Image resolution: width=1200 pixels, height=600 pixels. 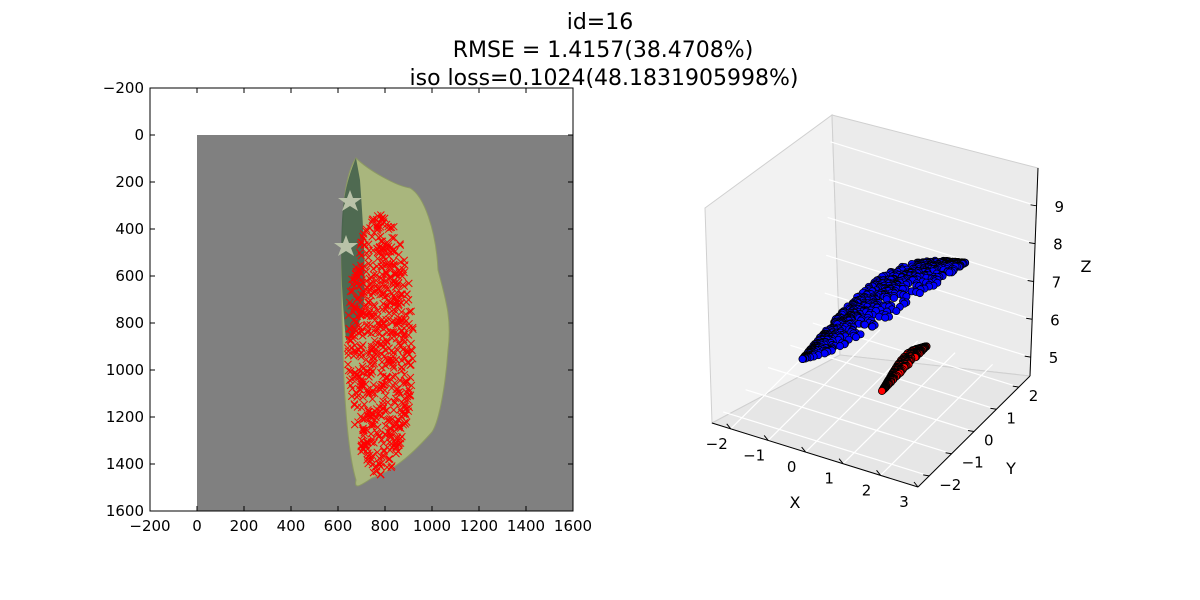 What do you see at coordinates (385, 526) in the screenshot?
I see `x-tick-label: 800` at bounding box center [385, 526].